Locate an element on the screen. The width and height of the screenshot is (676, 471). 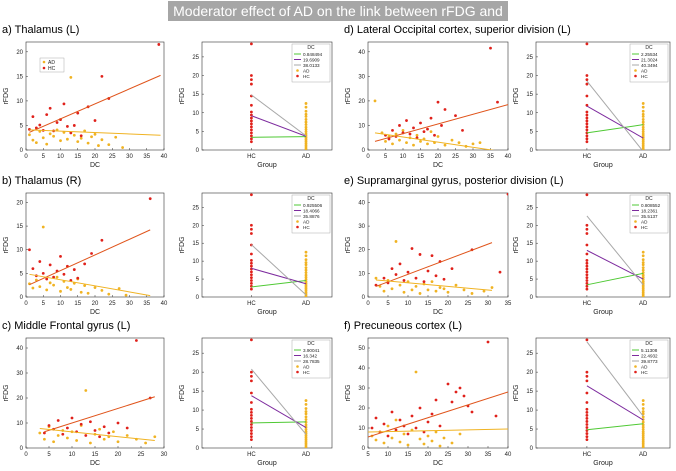
legend-label: 18.4066 is located at coordinates (311, 210).